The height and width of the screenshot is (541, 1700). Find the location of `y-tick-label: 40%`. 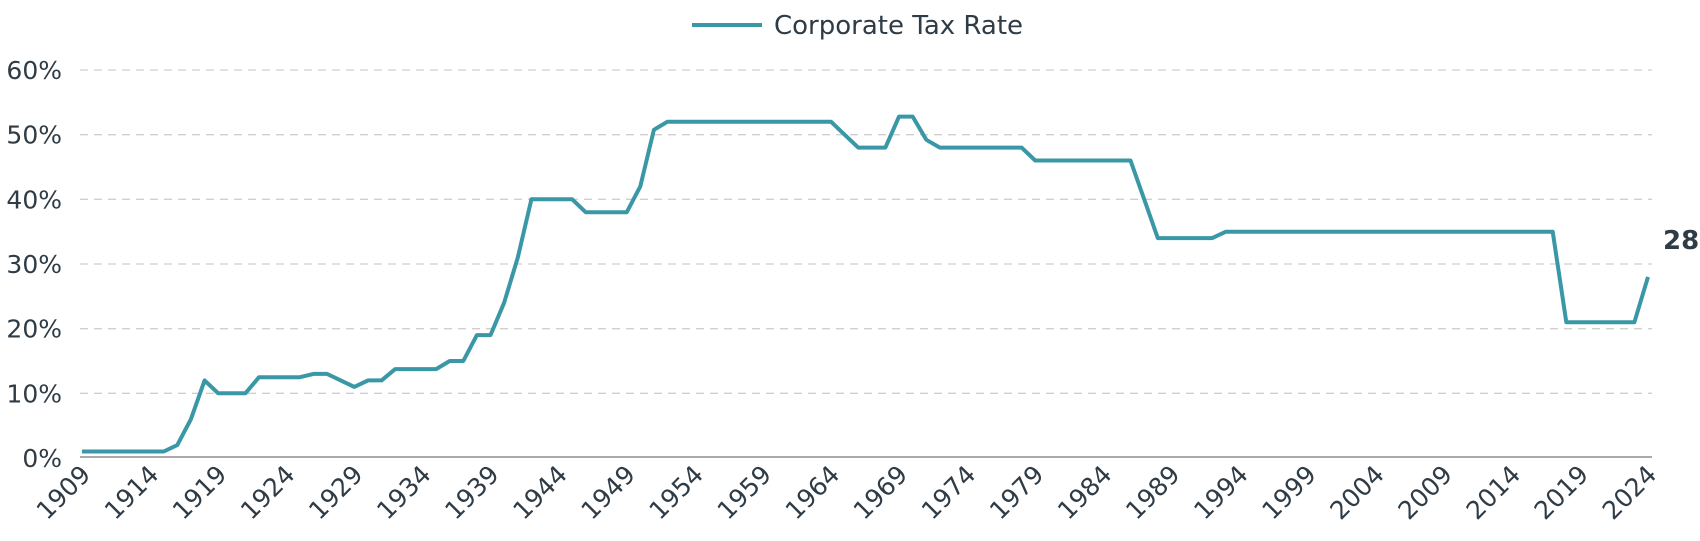

y-tick-label: 40% is located at coordinates (34, 199).